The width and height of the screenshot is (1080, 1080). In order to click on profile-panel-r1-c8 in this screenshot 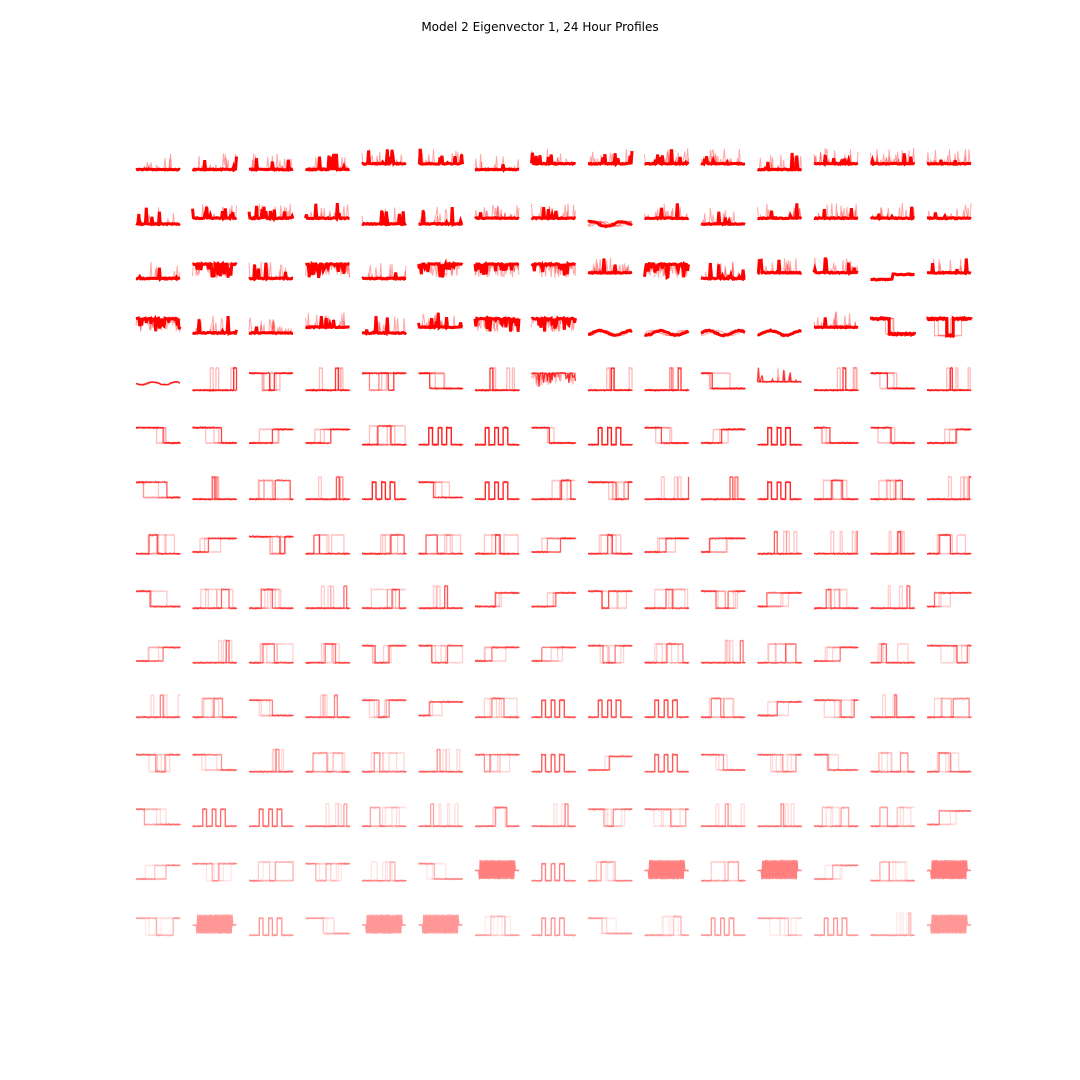, I will do `click(553, 157)`.